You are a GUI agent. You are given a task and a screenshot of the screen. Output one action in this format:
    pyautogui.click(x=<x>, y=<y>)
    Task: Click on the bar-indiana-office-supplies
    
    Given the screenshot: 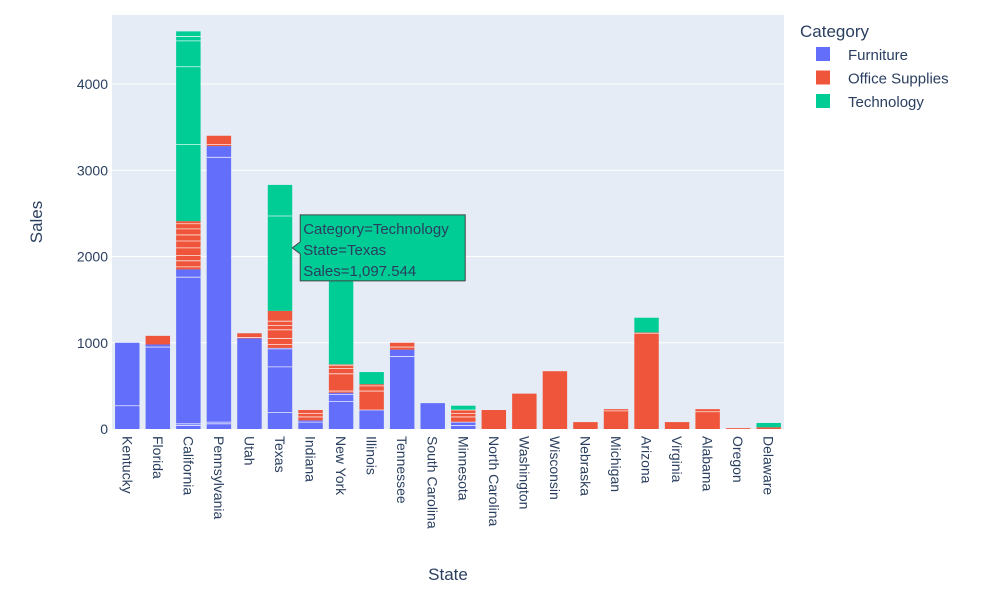 What is the action you would take?
    pyautogui.click(x=310, y=415)
    